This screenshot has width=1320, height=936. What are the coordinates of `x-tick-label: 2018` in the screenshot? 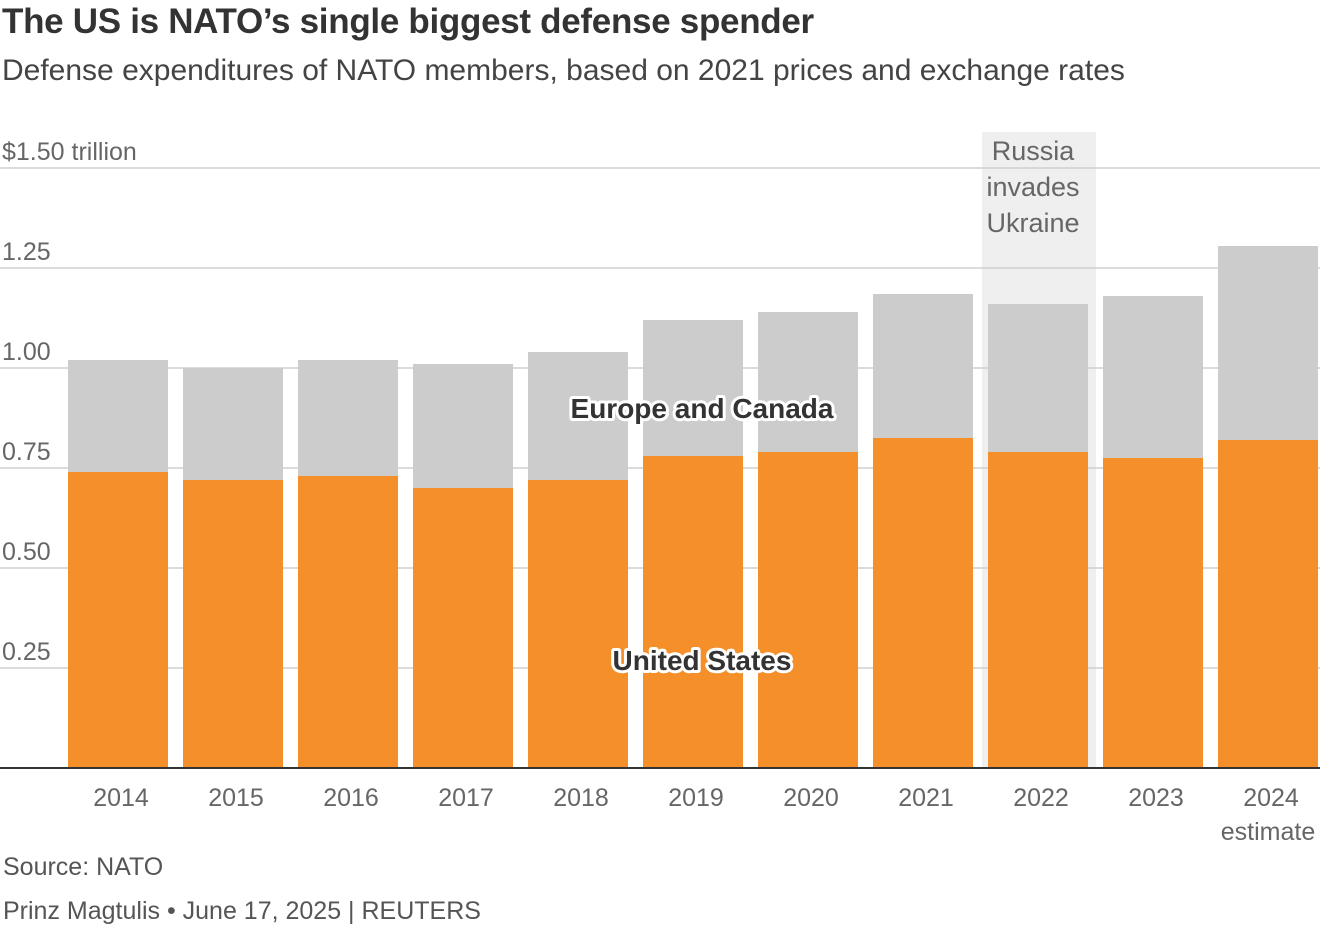 It's located at (581, 798).